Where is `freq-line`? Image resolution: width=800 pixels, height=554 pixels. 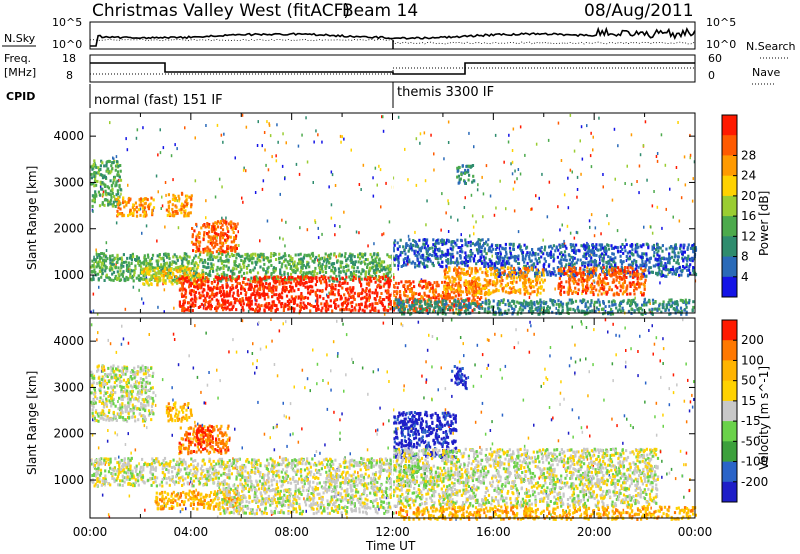
freq-line is located at coordinates (392, 68).